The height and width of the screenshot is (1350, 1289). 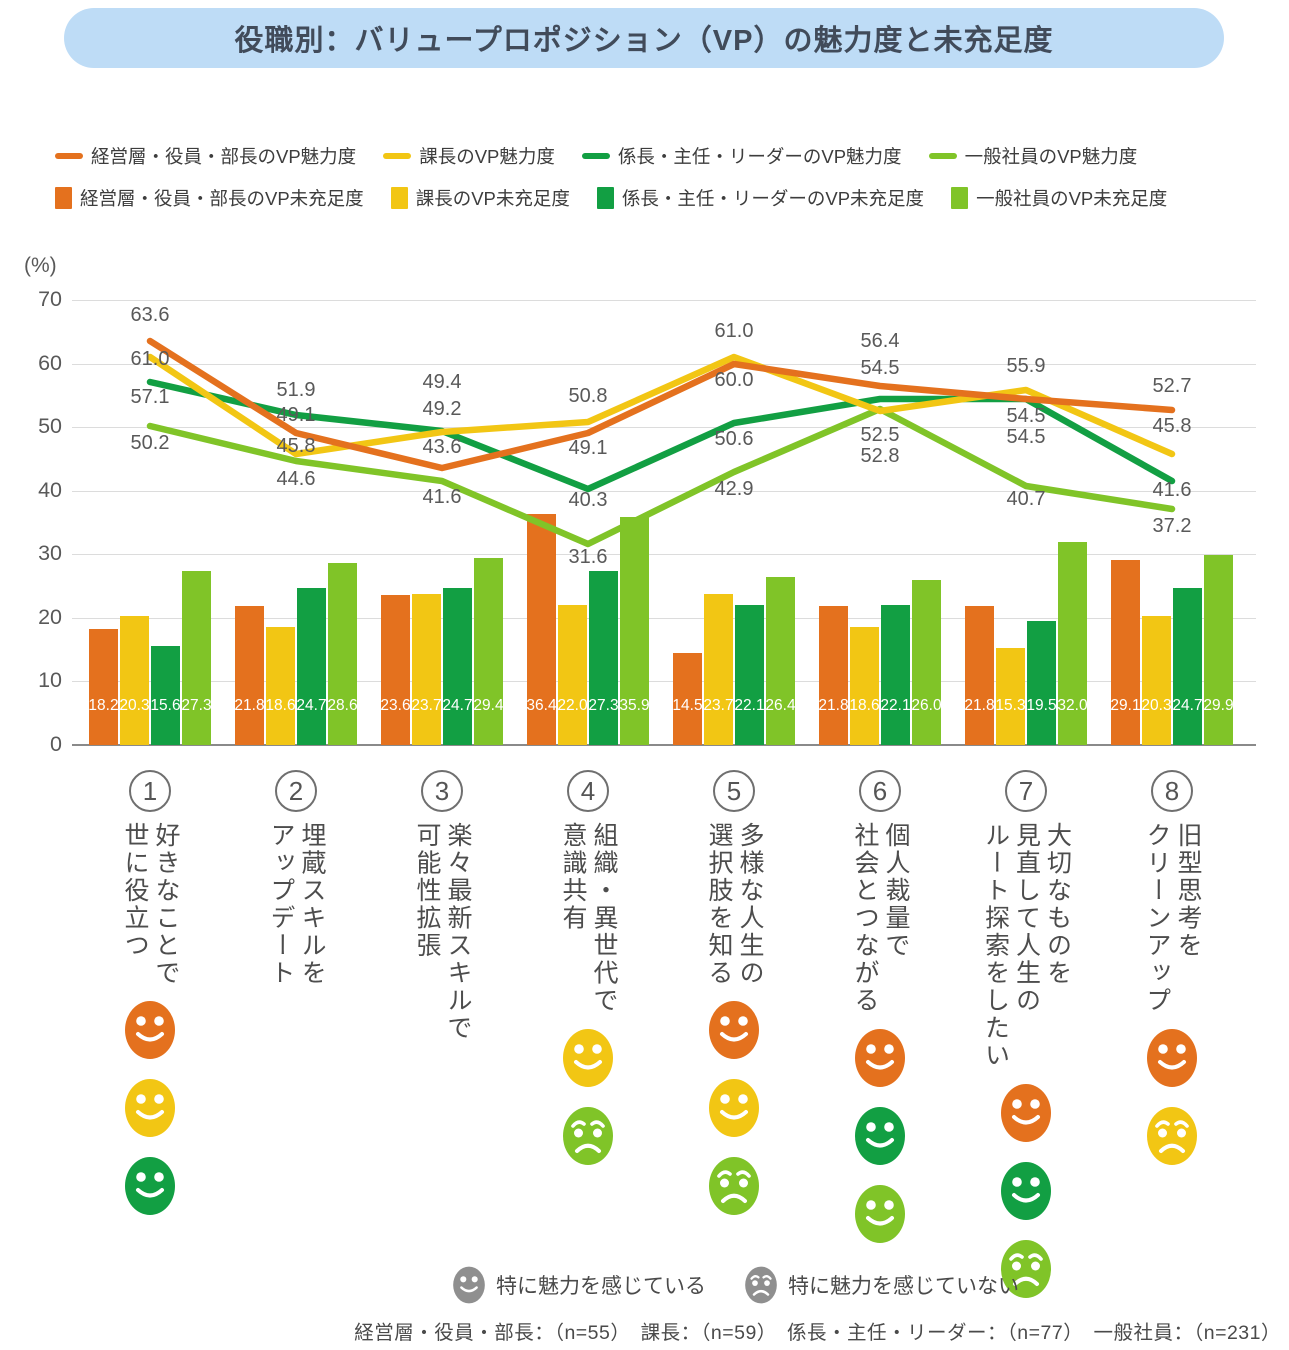 What do you see at coordinates (664, 745) in the screenshot?
I see `x-axis-line` at bounding box center [664, 745].